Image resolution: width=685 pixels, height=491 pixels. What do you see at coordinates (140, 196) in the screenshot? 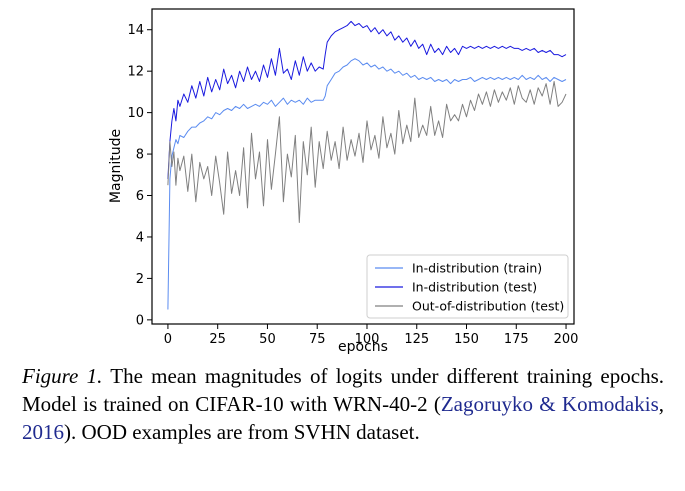
I see `y-tick-label: 6` at bounding box center [140, 196].